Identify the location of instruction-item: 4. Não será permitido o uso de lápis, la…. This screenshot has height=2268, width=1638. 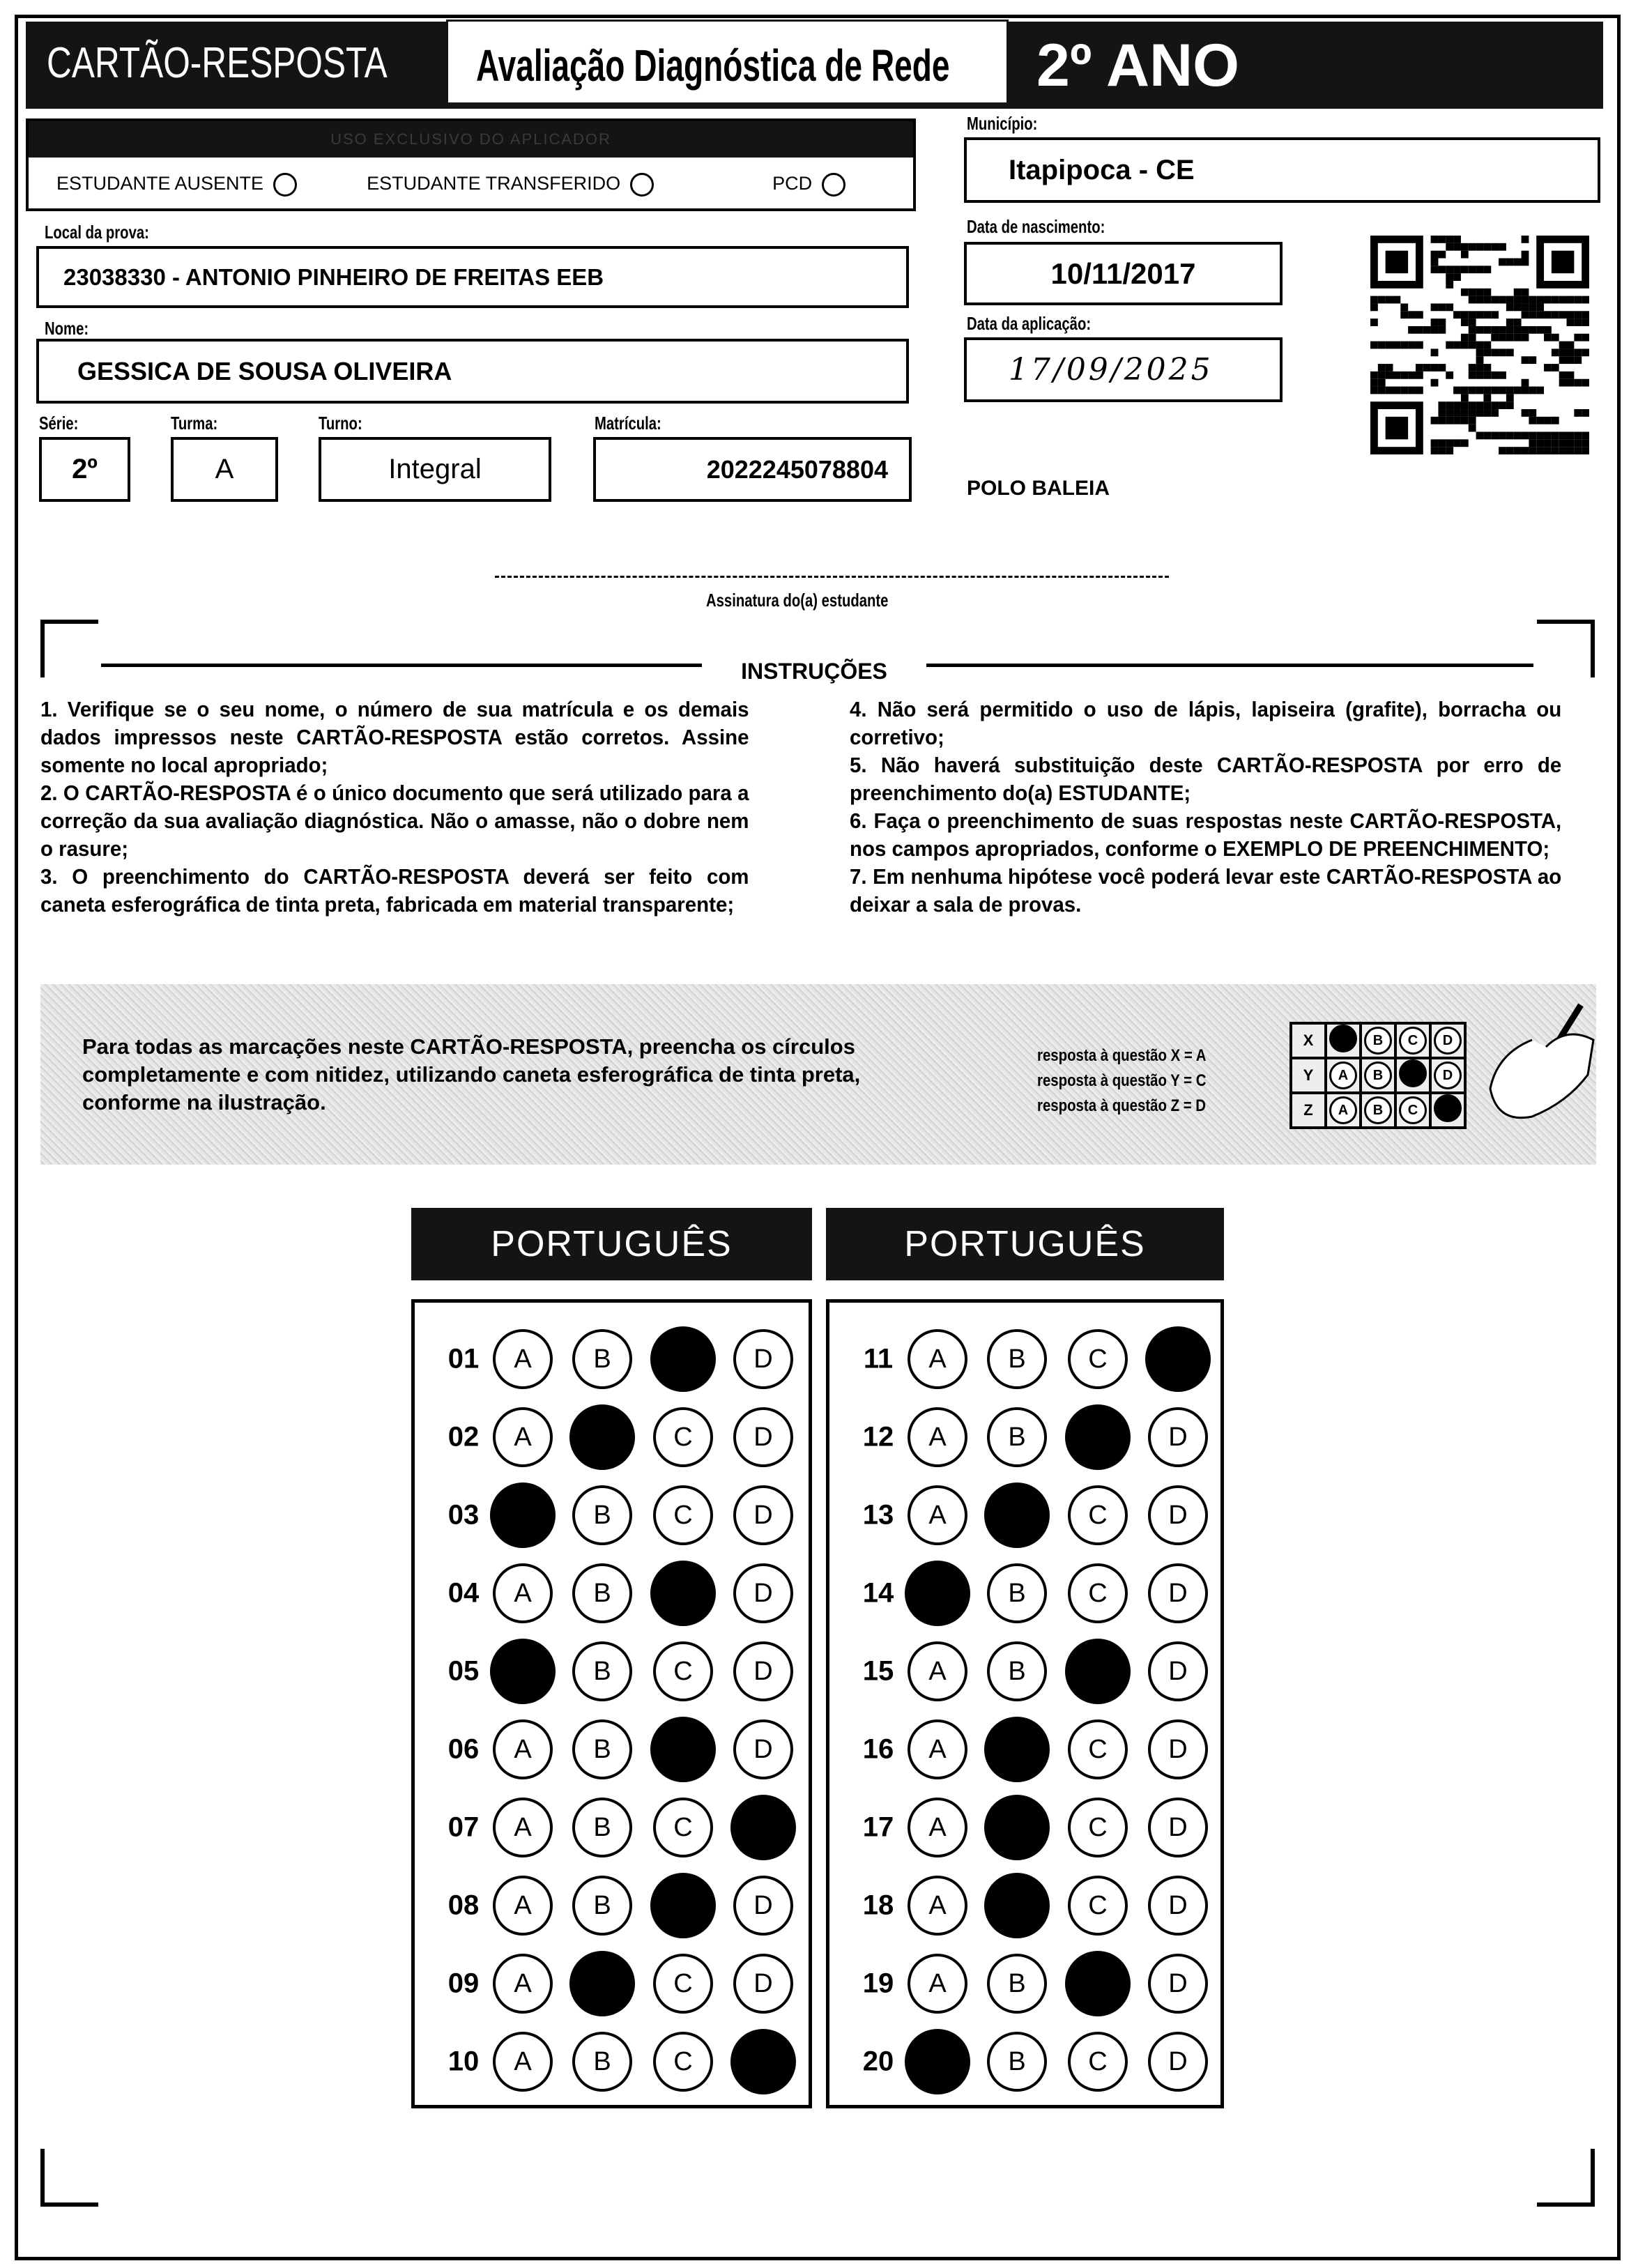
(1206, 723).